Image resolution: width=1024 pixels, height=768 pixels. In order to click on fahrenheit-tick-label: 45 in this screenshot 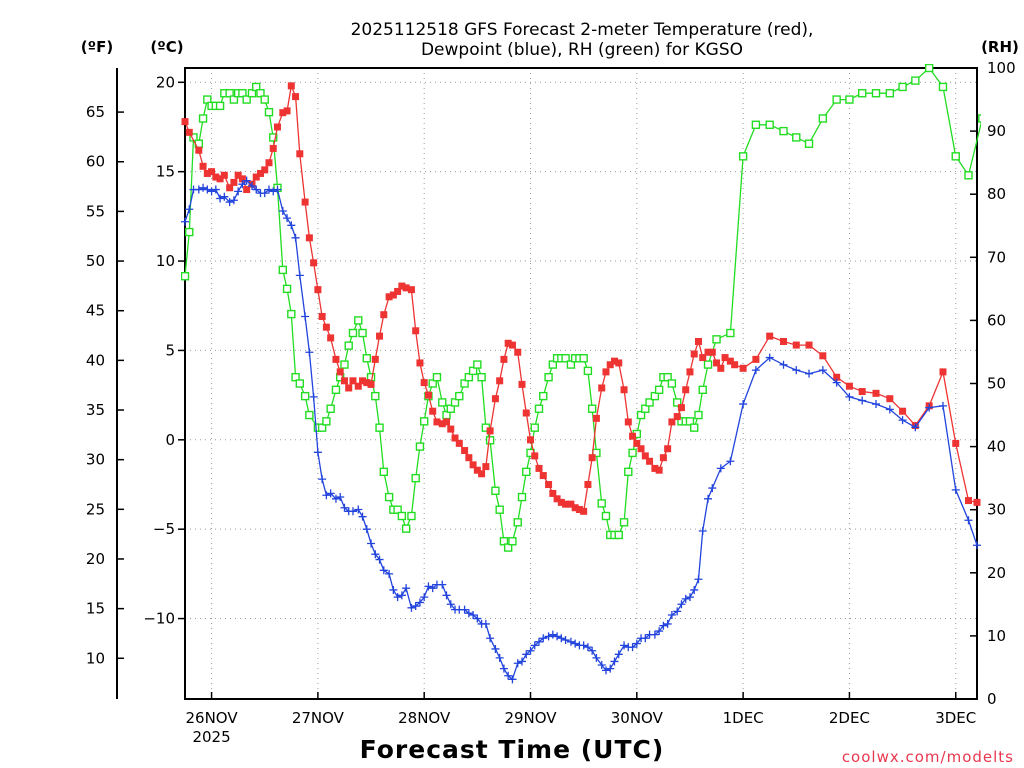, I will do `click(95, 311)`.